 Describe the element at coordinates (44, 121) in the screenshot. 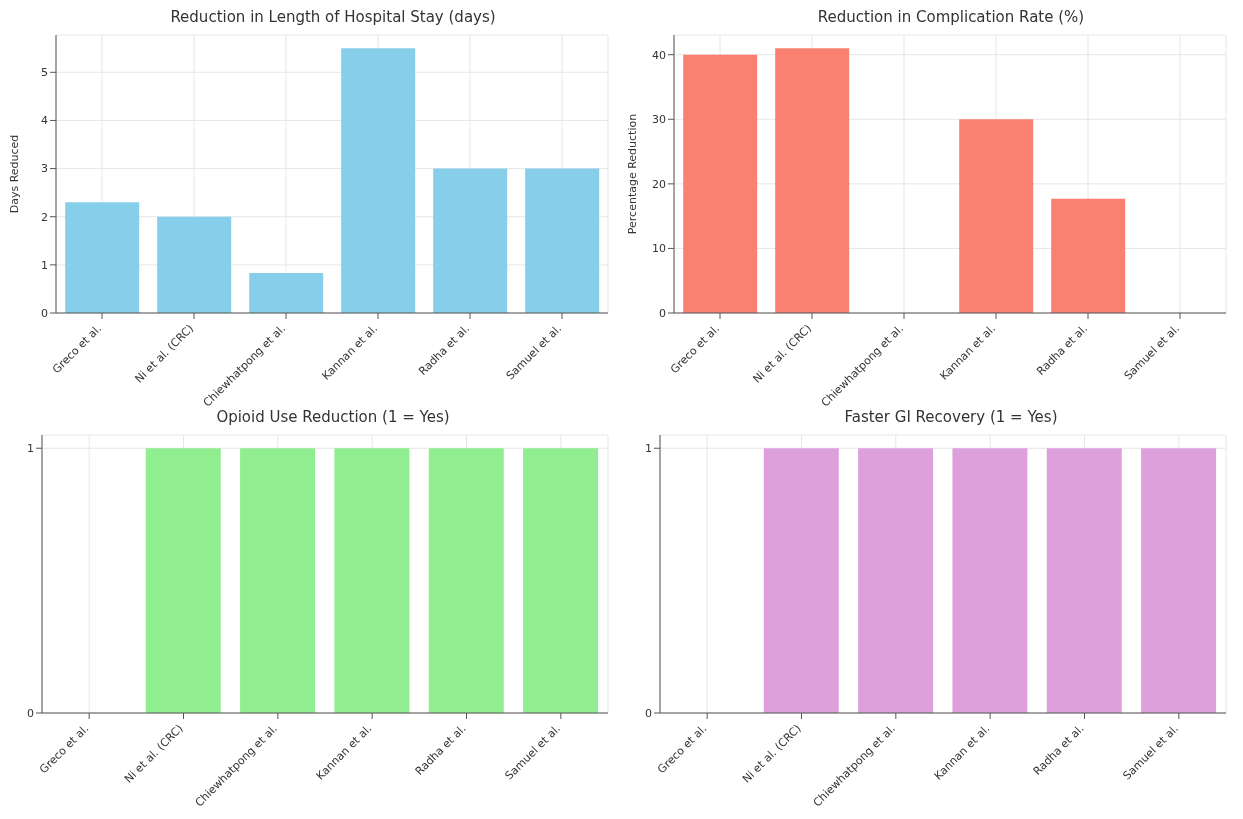

I see `y-tick-label: 4` at that location.